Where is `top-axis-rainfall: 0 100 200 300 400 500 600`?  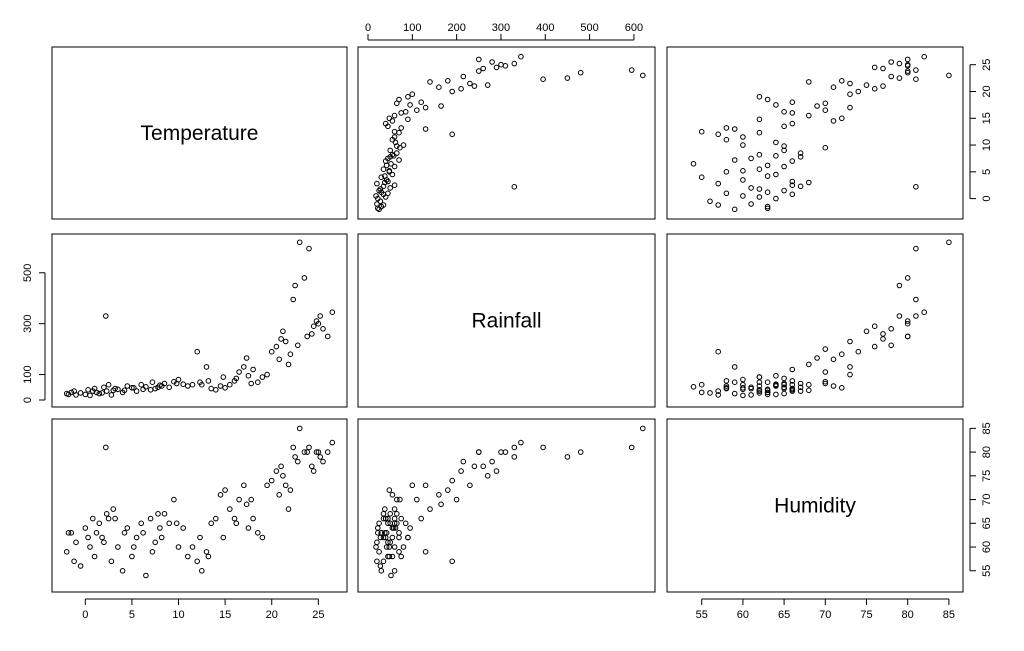 top-axis-rainfall: 0 100 200 300 400 500 600 is located at coordinates (504, 31).